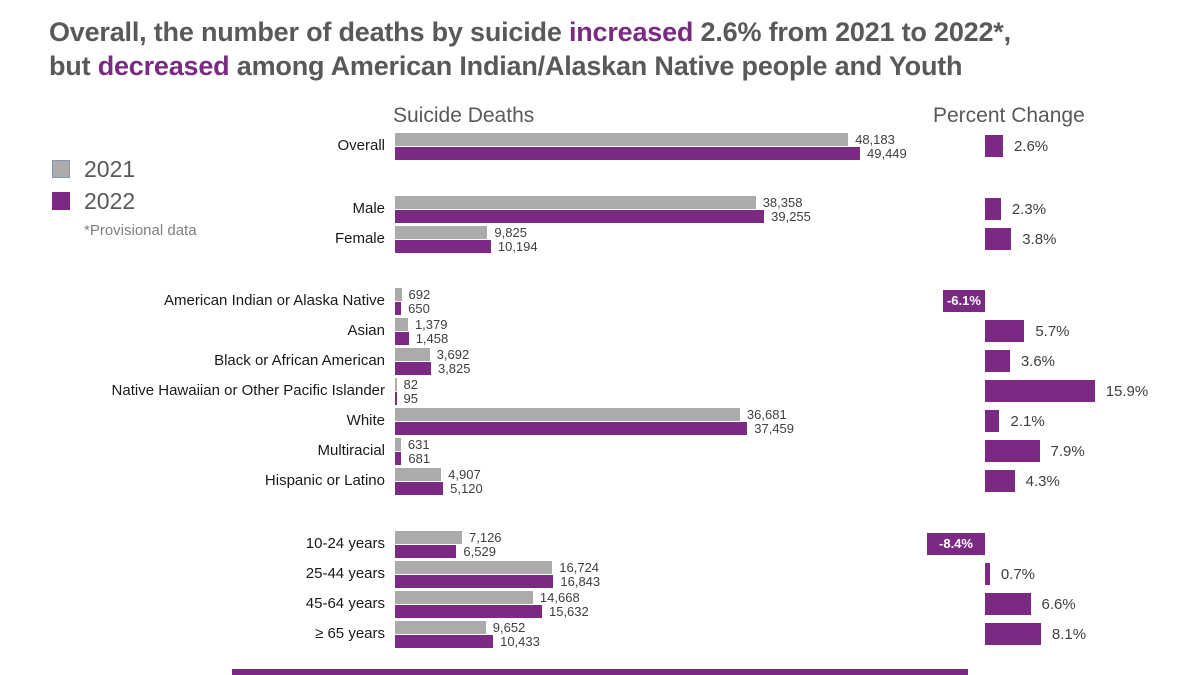 The height and width of the screenshot is (675, 1200). I want to click on value-label-2021: 48,183, so click(875, 139).